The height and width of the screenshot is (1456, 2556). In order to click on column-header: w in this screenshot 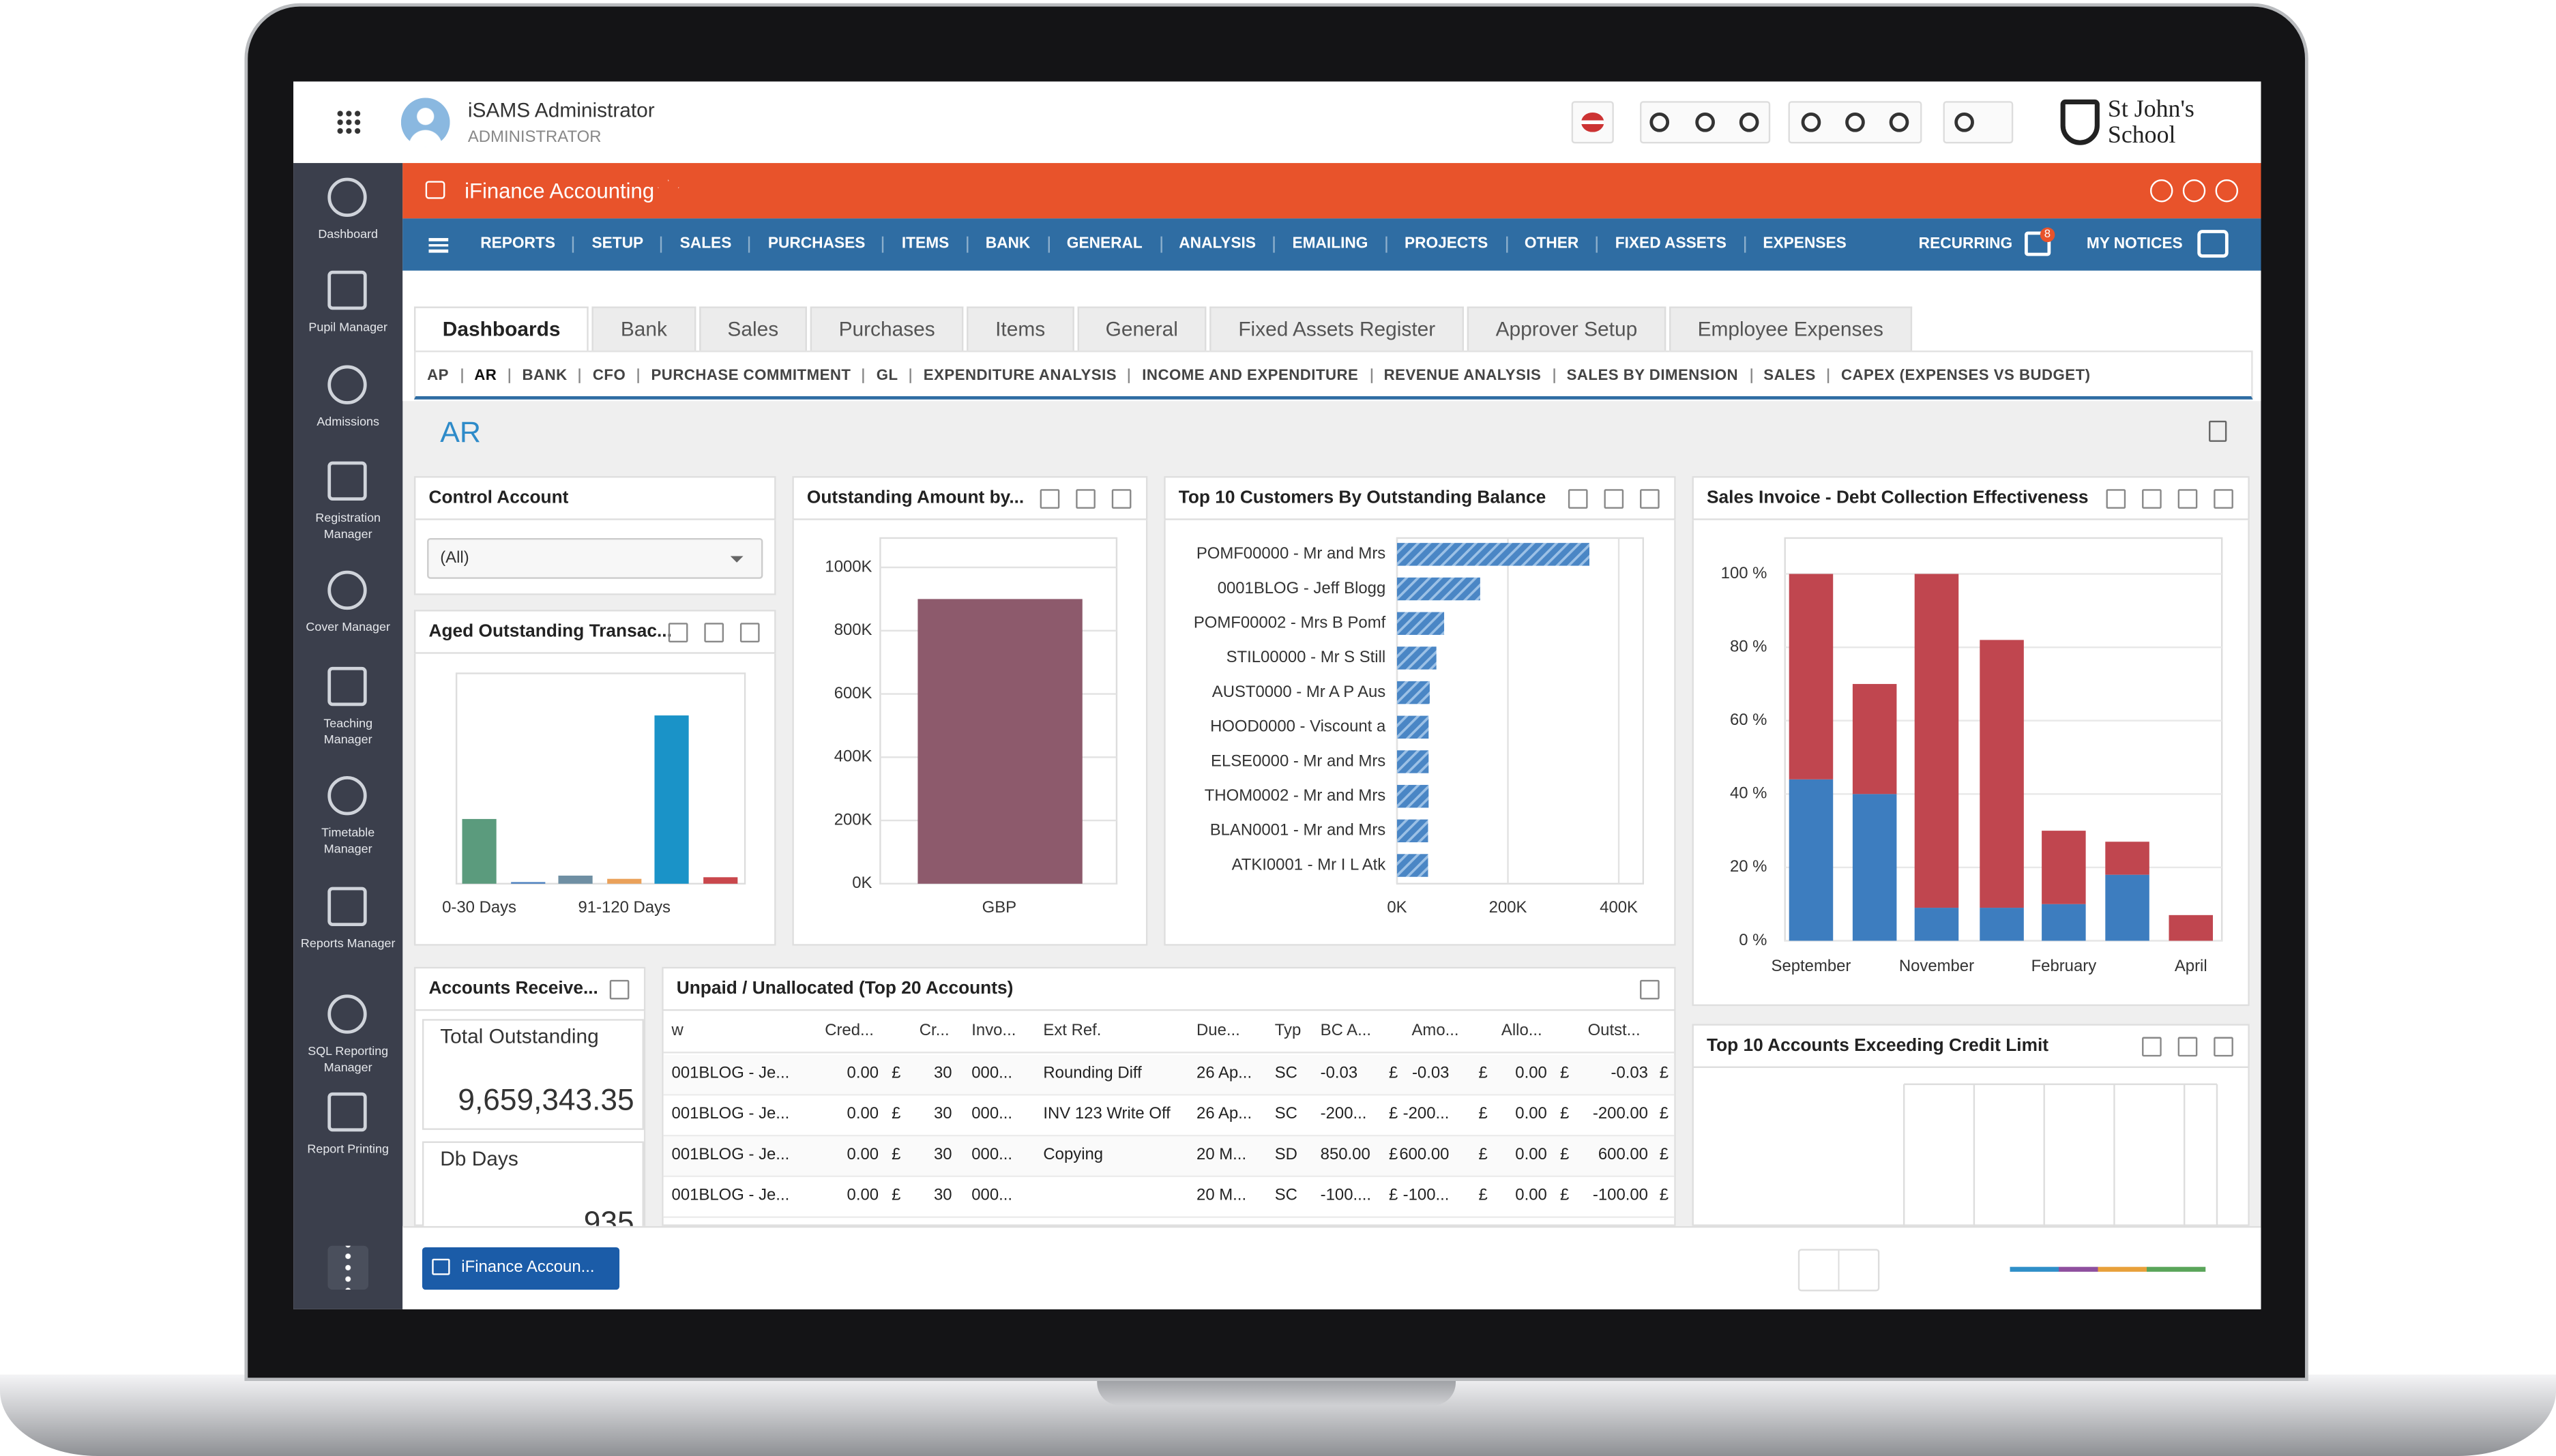, I will do `click(677, 1031)`.